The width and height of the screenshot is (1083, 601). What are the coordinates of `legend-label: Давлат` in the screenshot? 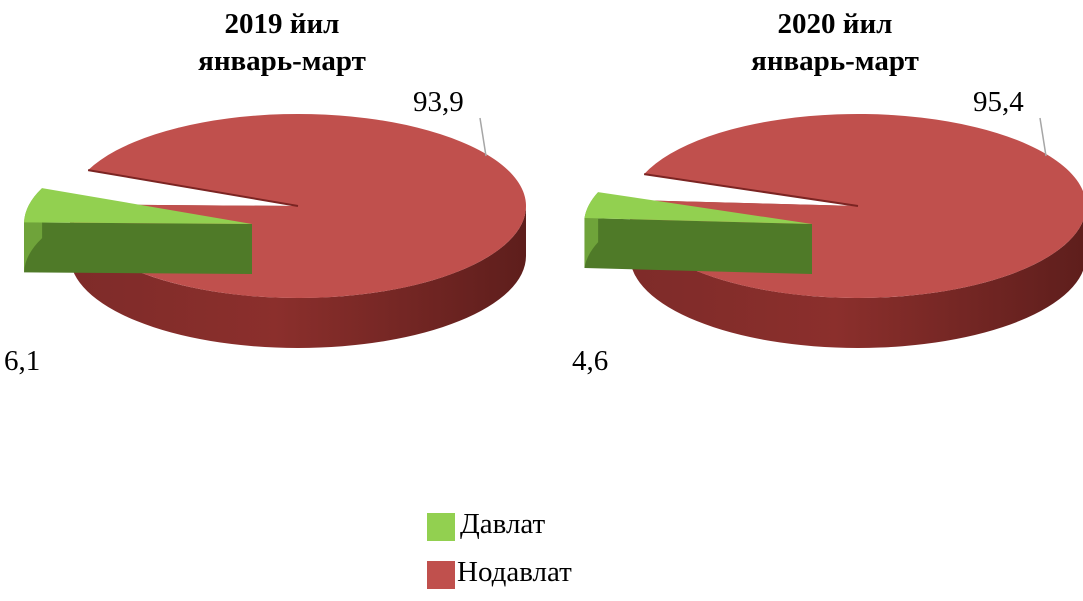 It's located at (503, 524).